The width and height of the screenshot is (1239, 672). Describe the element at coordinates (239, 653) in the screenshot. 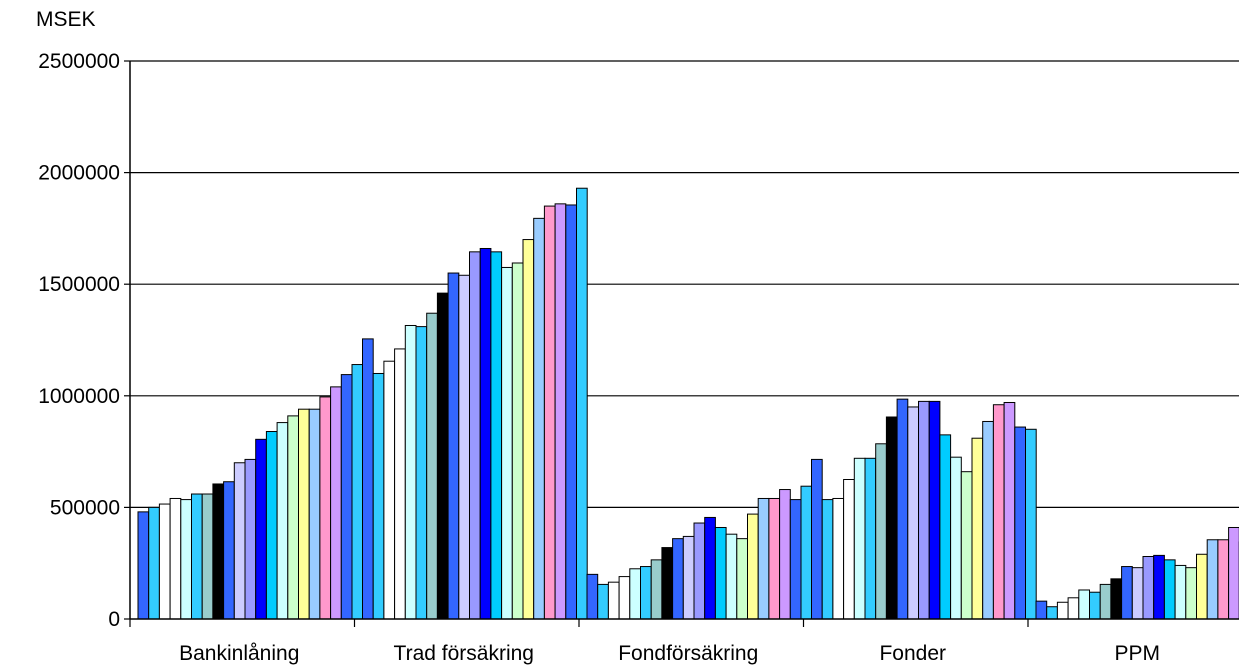

I see `x-tick-label: Bankinlåning` at that location.